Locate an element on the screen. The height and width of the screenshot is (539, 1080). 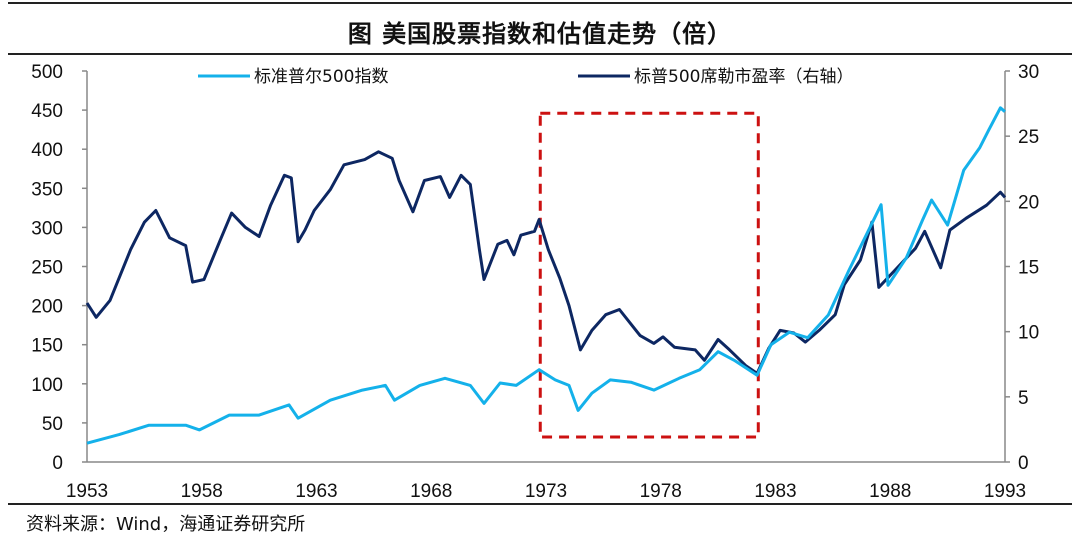
x-tick-label: 1958 is located at coordinates (202, 491).